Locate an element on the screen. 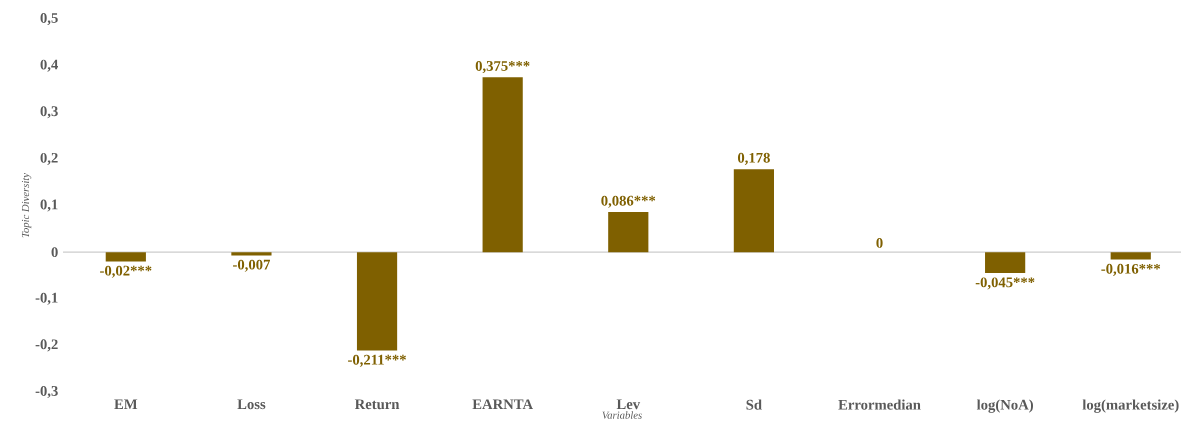 The image size is (1181, 430). x-tick-label: Return is located at coordinates (377, 404).